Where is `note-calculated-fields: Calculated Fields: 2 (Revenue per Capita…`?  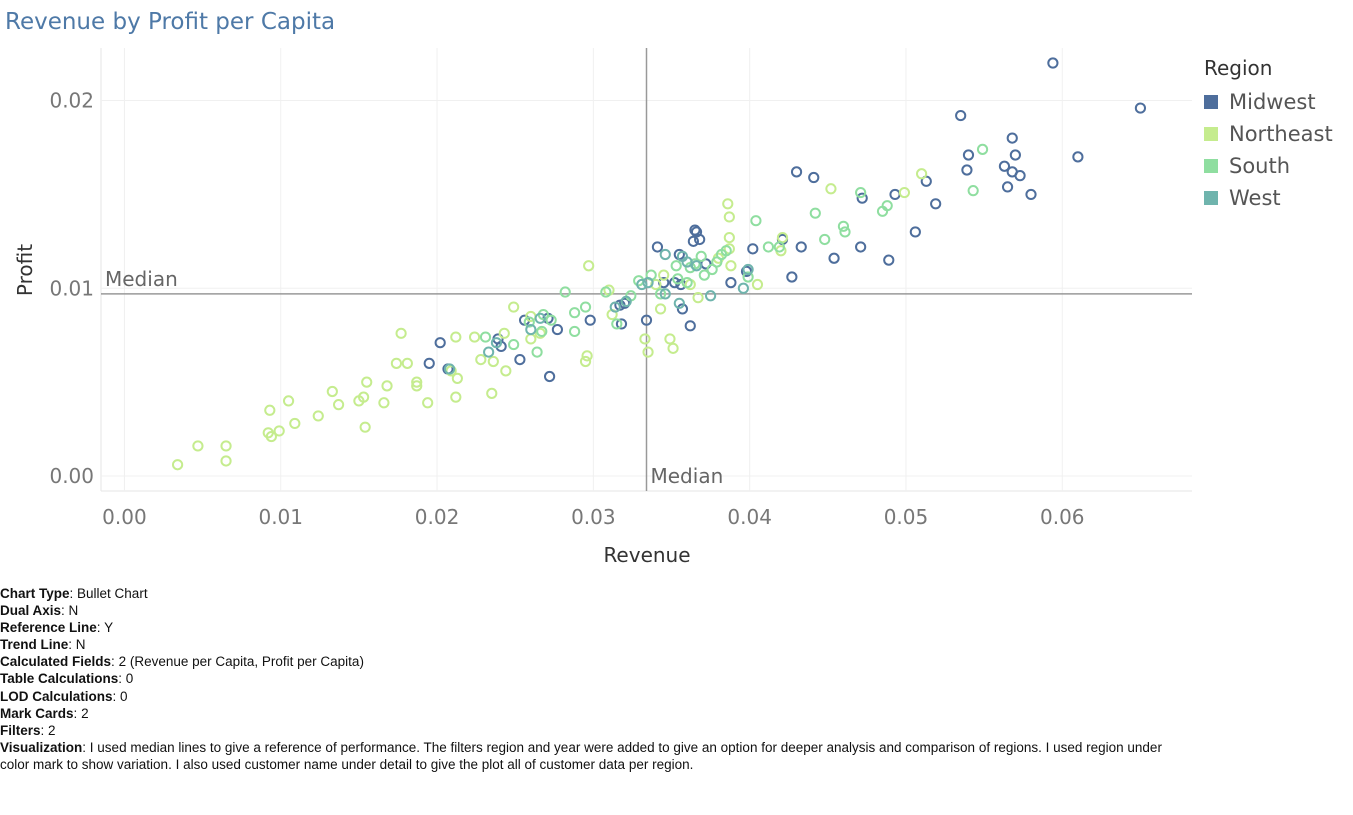 note-calculated-fields: Calculated Fields: 2 (Revenue per Capita… is located at coordinates (182, 662).